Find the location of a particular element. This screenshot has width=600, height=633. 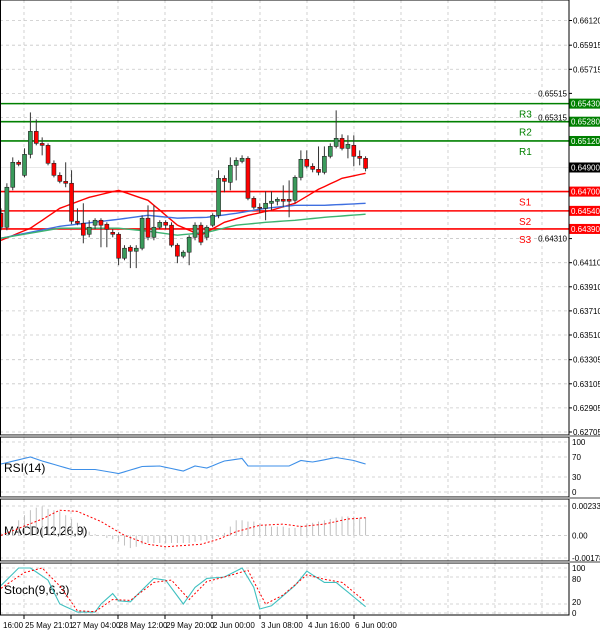

price-tick-label: 0.63105 is located at coordinates (586, 384).